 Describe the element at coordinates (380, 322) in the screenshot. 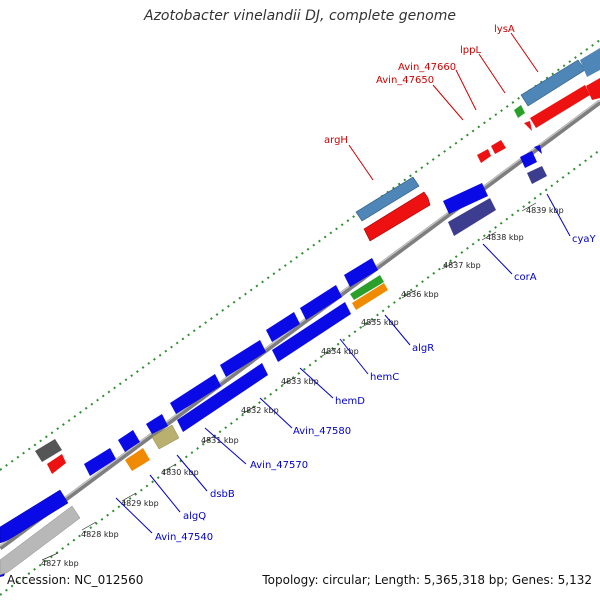

I see `tick-label: 4835 kbp` at that location.